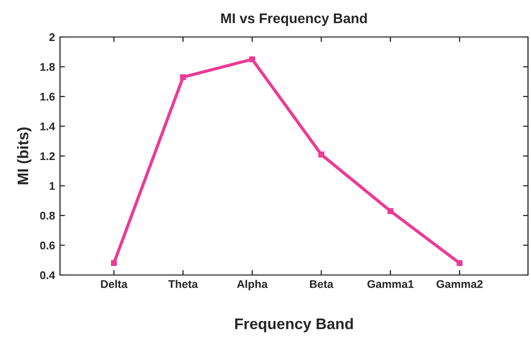 The width and height of the screenshot is (531, 361). Describe the element at coordinates (252, 285) in the screenshot. I see `x-tick-label: Alpha` at that location.